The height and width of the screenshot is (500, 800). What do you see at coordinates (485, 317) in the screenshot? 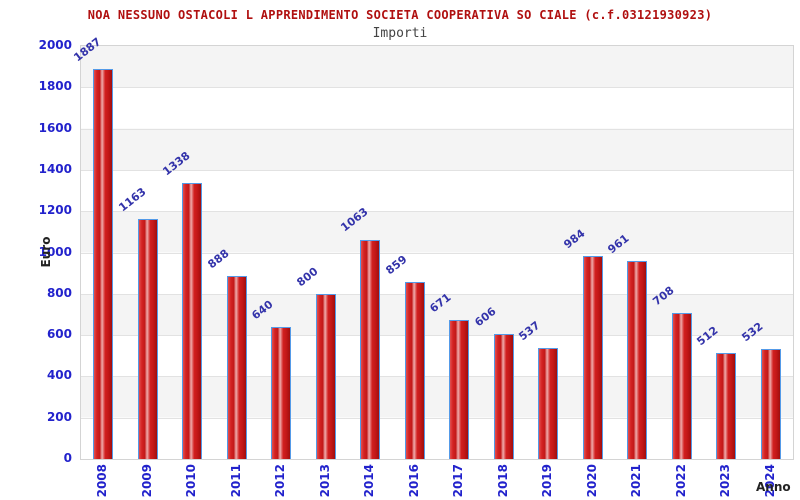
I see `bar-value-label: 606` at bounding box center [485, 317].